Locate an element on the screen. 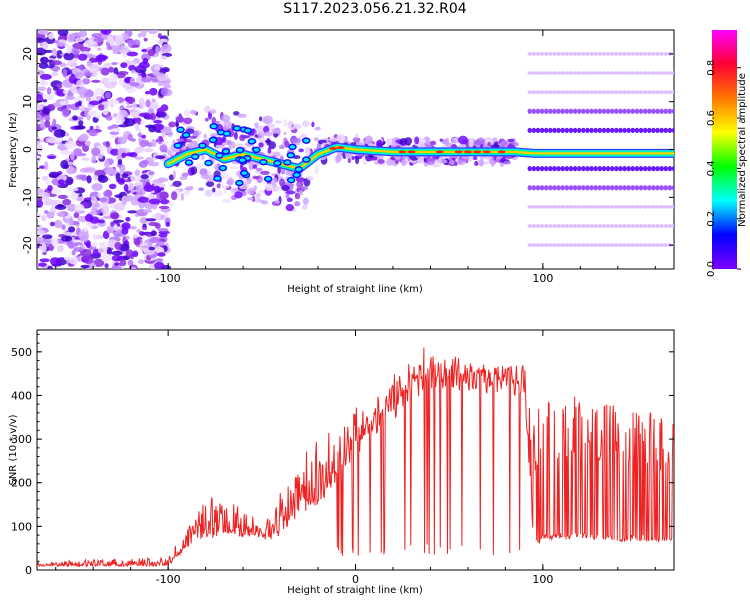 The image size is (750, 600). snr-xlabel: Height of straight line (km) is located at coordinates (355, 590).